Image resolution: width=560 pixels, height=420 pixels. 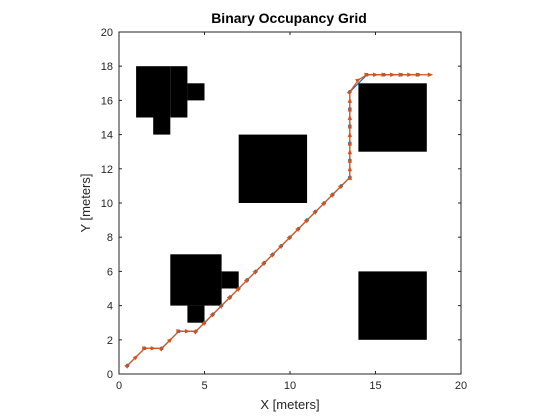 What do you see at coordinates (110, 272) in the screenshot?
I see `y-tick-label: 6` at bounding box center [110, 272].